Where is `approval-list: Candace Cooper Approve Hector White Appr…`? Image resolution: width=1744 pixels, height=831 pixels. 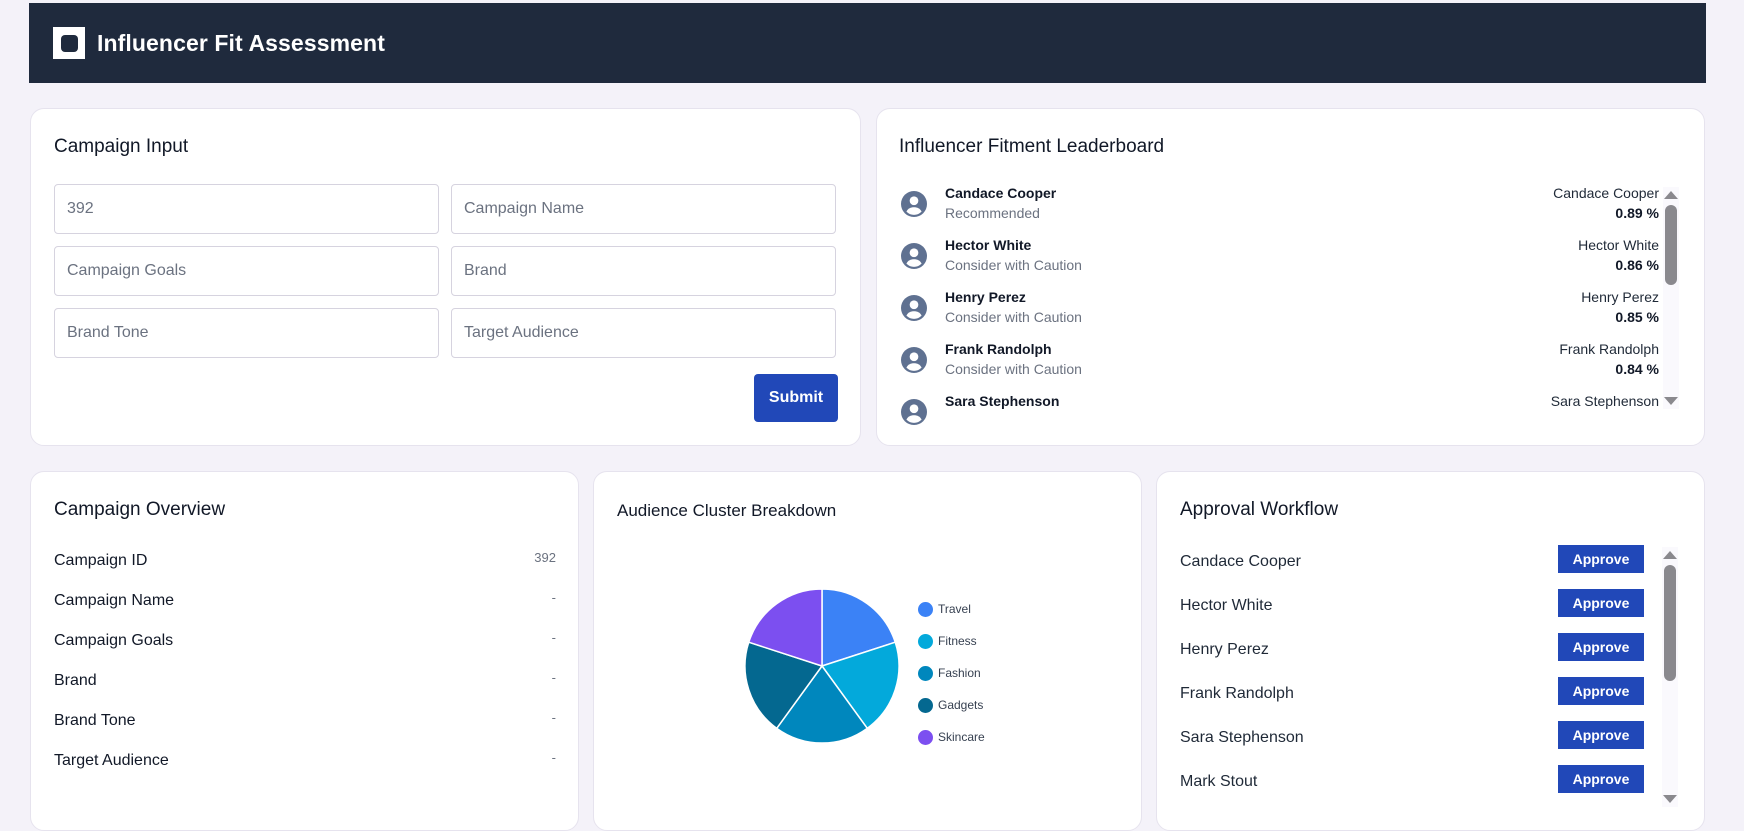 approval-list: Candace Cooper Approve Hector White Appr… is located at coordinates (1412, 680).